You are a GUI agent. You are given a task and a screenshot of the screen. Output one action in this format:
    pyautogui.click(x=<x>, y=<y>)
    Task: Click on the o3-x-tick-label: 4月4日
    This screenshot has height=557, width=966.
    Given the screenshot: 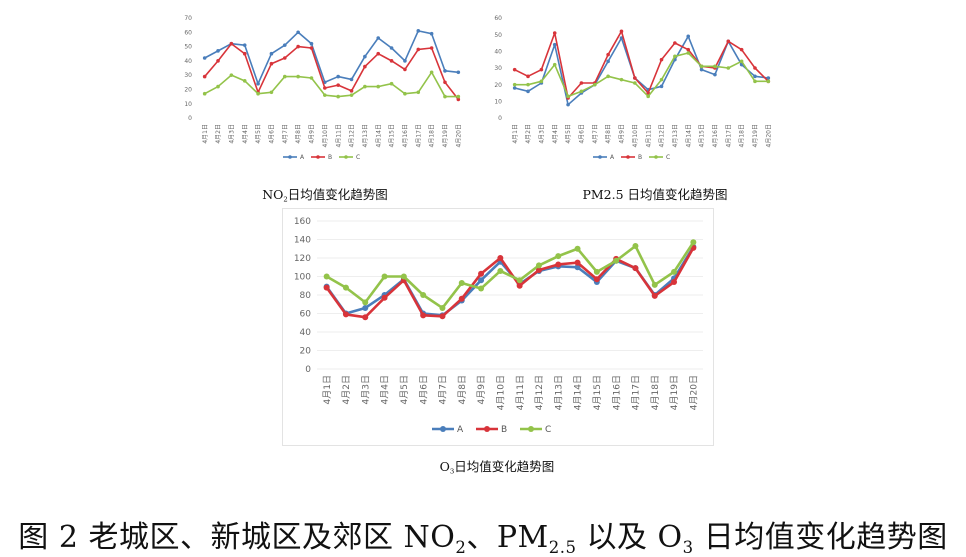 What is the action you would take?
    pyautogui.click(x=385, y=389)
    